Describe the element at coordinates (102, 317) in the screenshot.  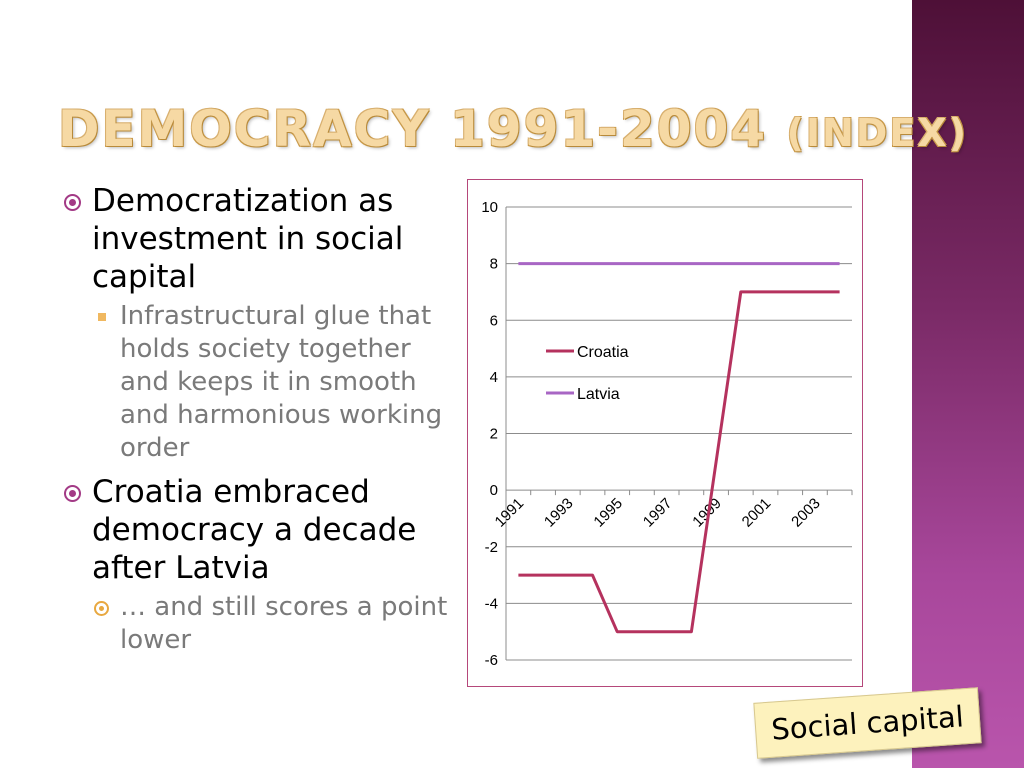
I see `bullet-square-icon` at that location.